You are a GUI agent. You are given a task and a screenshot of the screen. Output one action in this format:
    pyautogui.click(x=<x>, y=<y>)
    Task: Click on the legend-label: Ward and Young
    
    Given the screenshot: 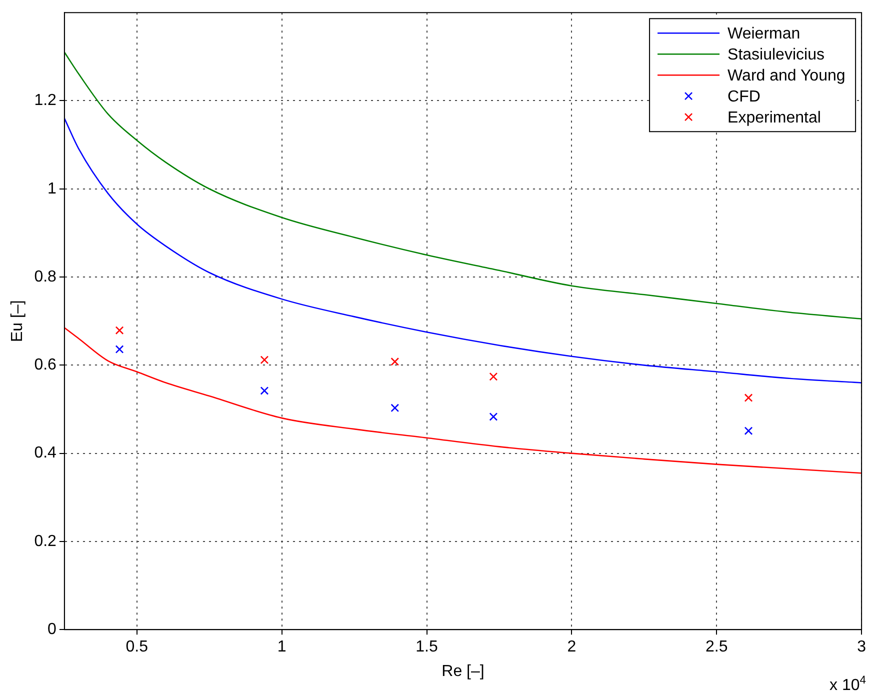 What is the action you would take?
    pyautogui.click(x=787, y=76)
    